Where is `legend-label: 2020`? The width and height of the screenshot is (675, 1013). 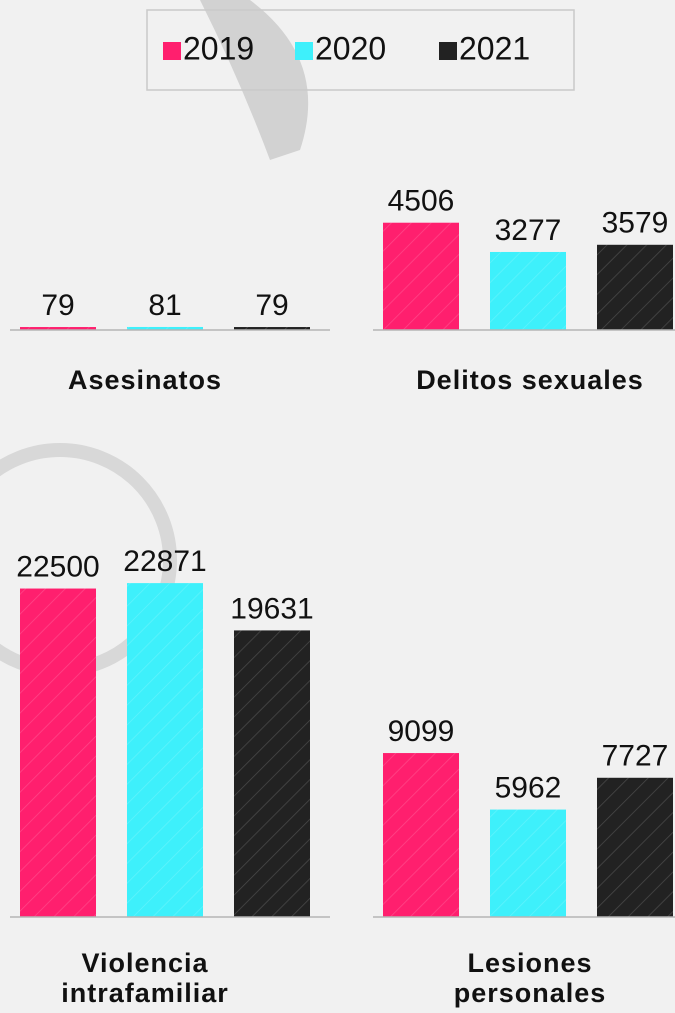
legend-label: 2020 is located at coordinates (350, 48).